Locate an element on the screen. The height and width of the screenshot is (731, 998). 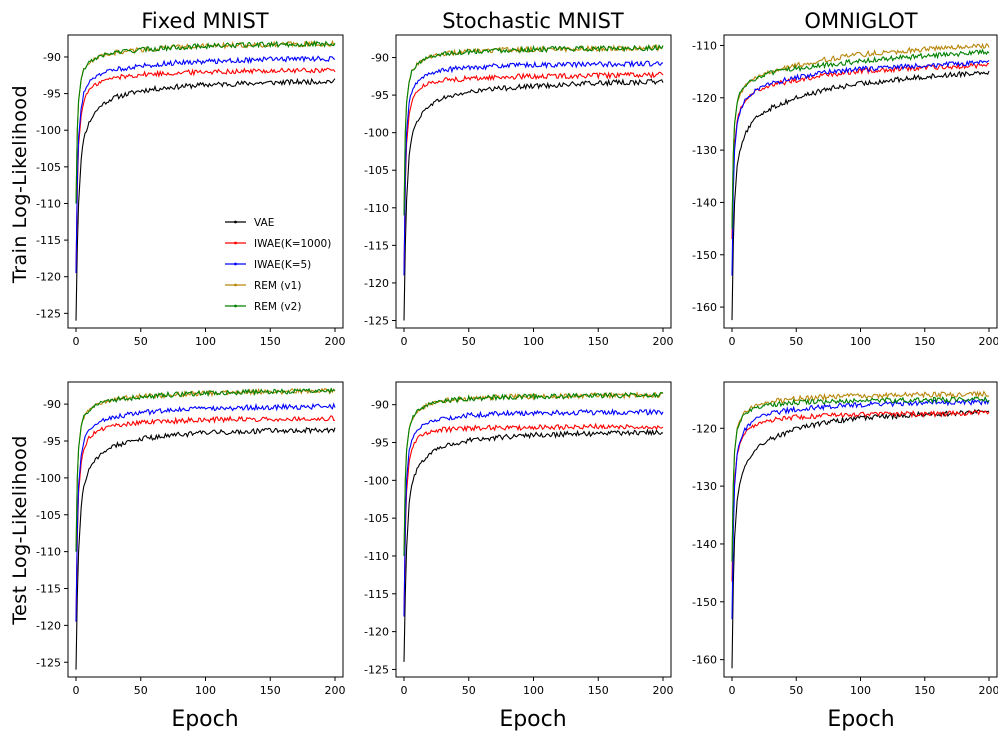
y-tick-label: -140 is located at coordinates (704, 544).